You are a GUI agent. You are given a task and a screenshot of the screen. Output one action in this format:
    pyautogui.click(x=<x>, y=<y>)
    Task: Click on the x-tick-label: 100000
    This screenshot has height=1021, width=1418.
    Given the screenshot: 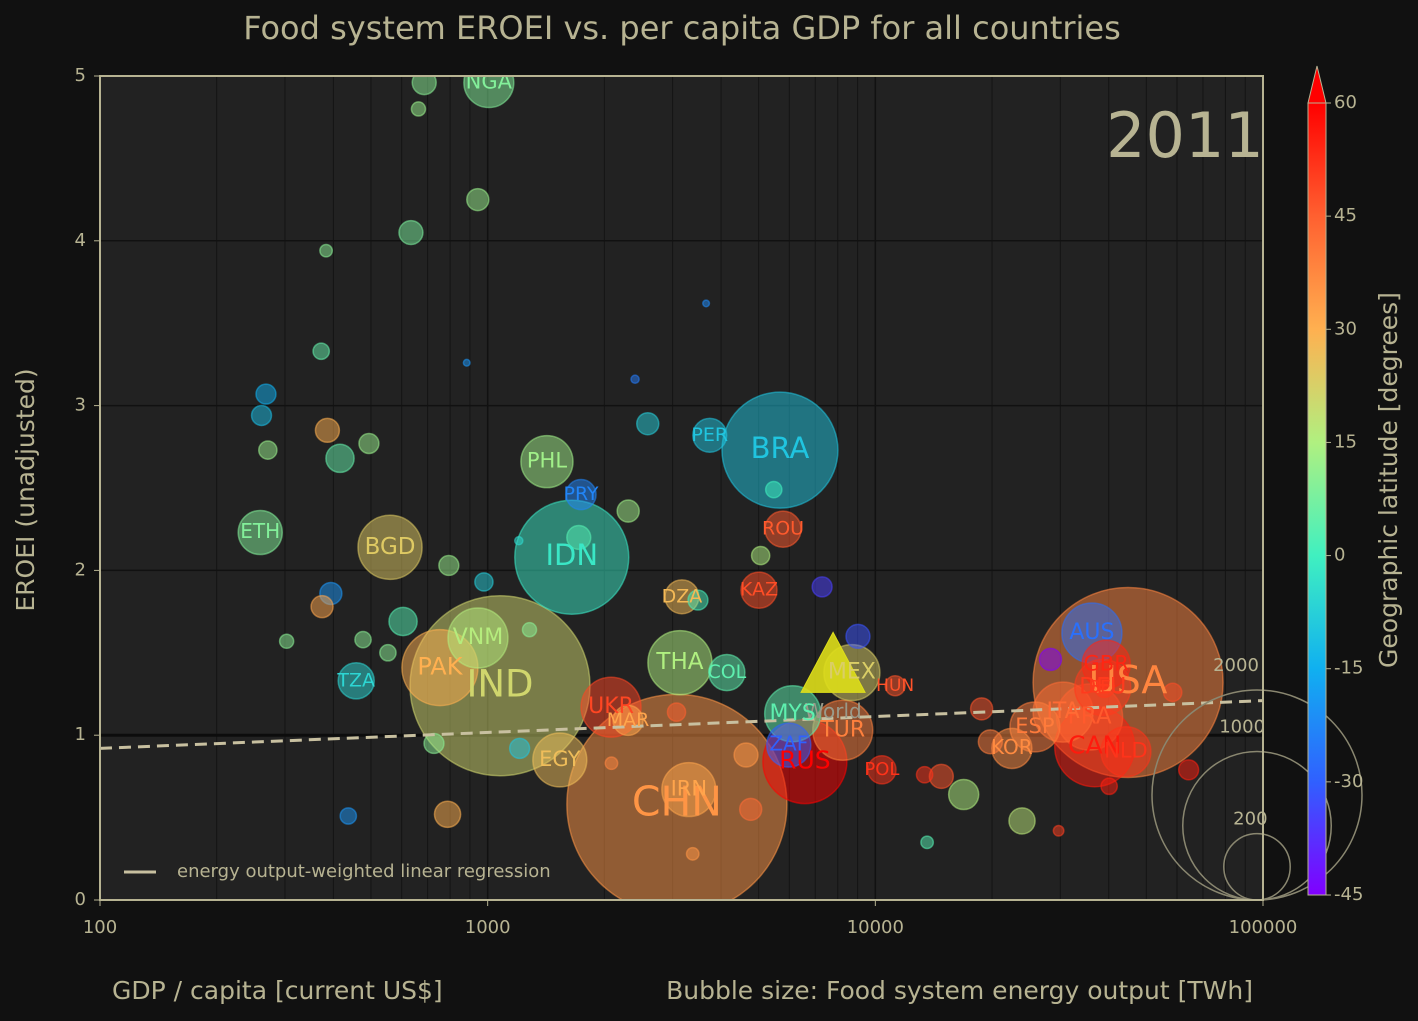 What is the action you would take?
    pyautogui.click(x=1263, y=927)
    